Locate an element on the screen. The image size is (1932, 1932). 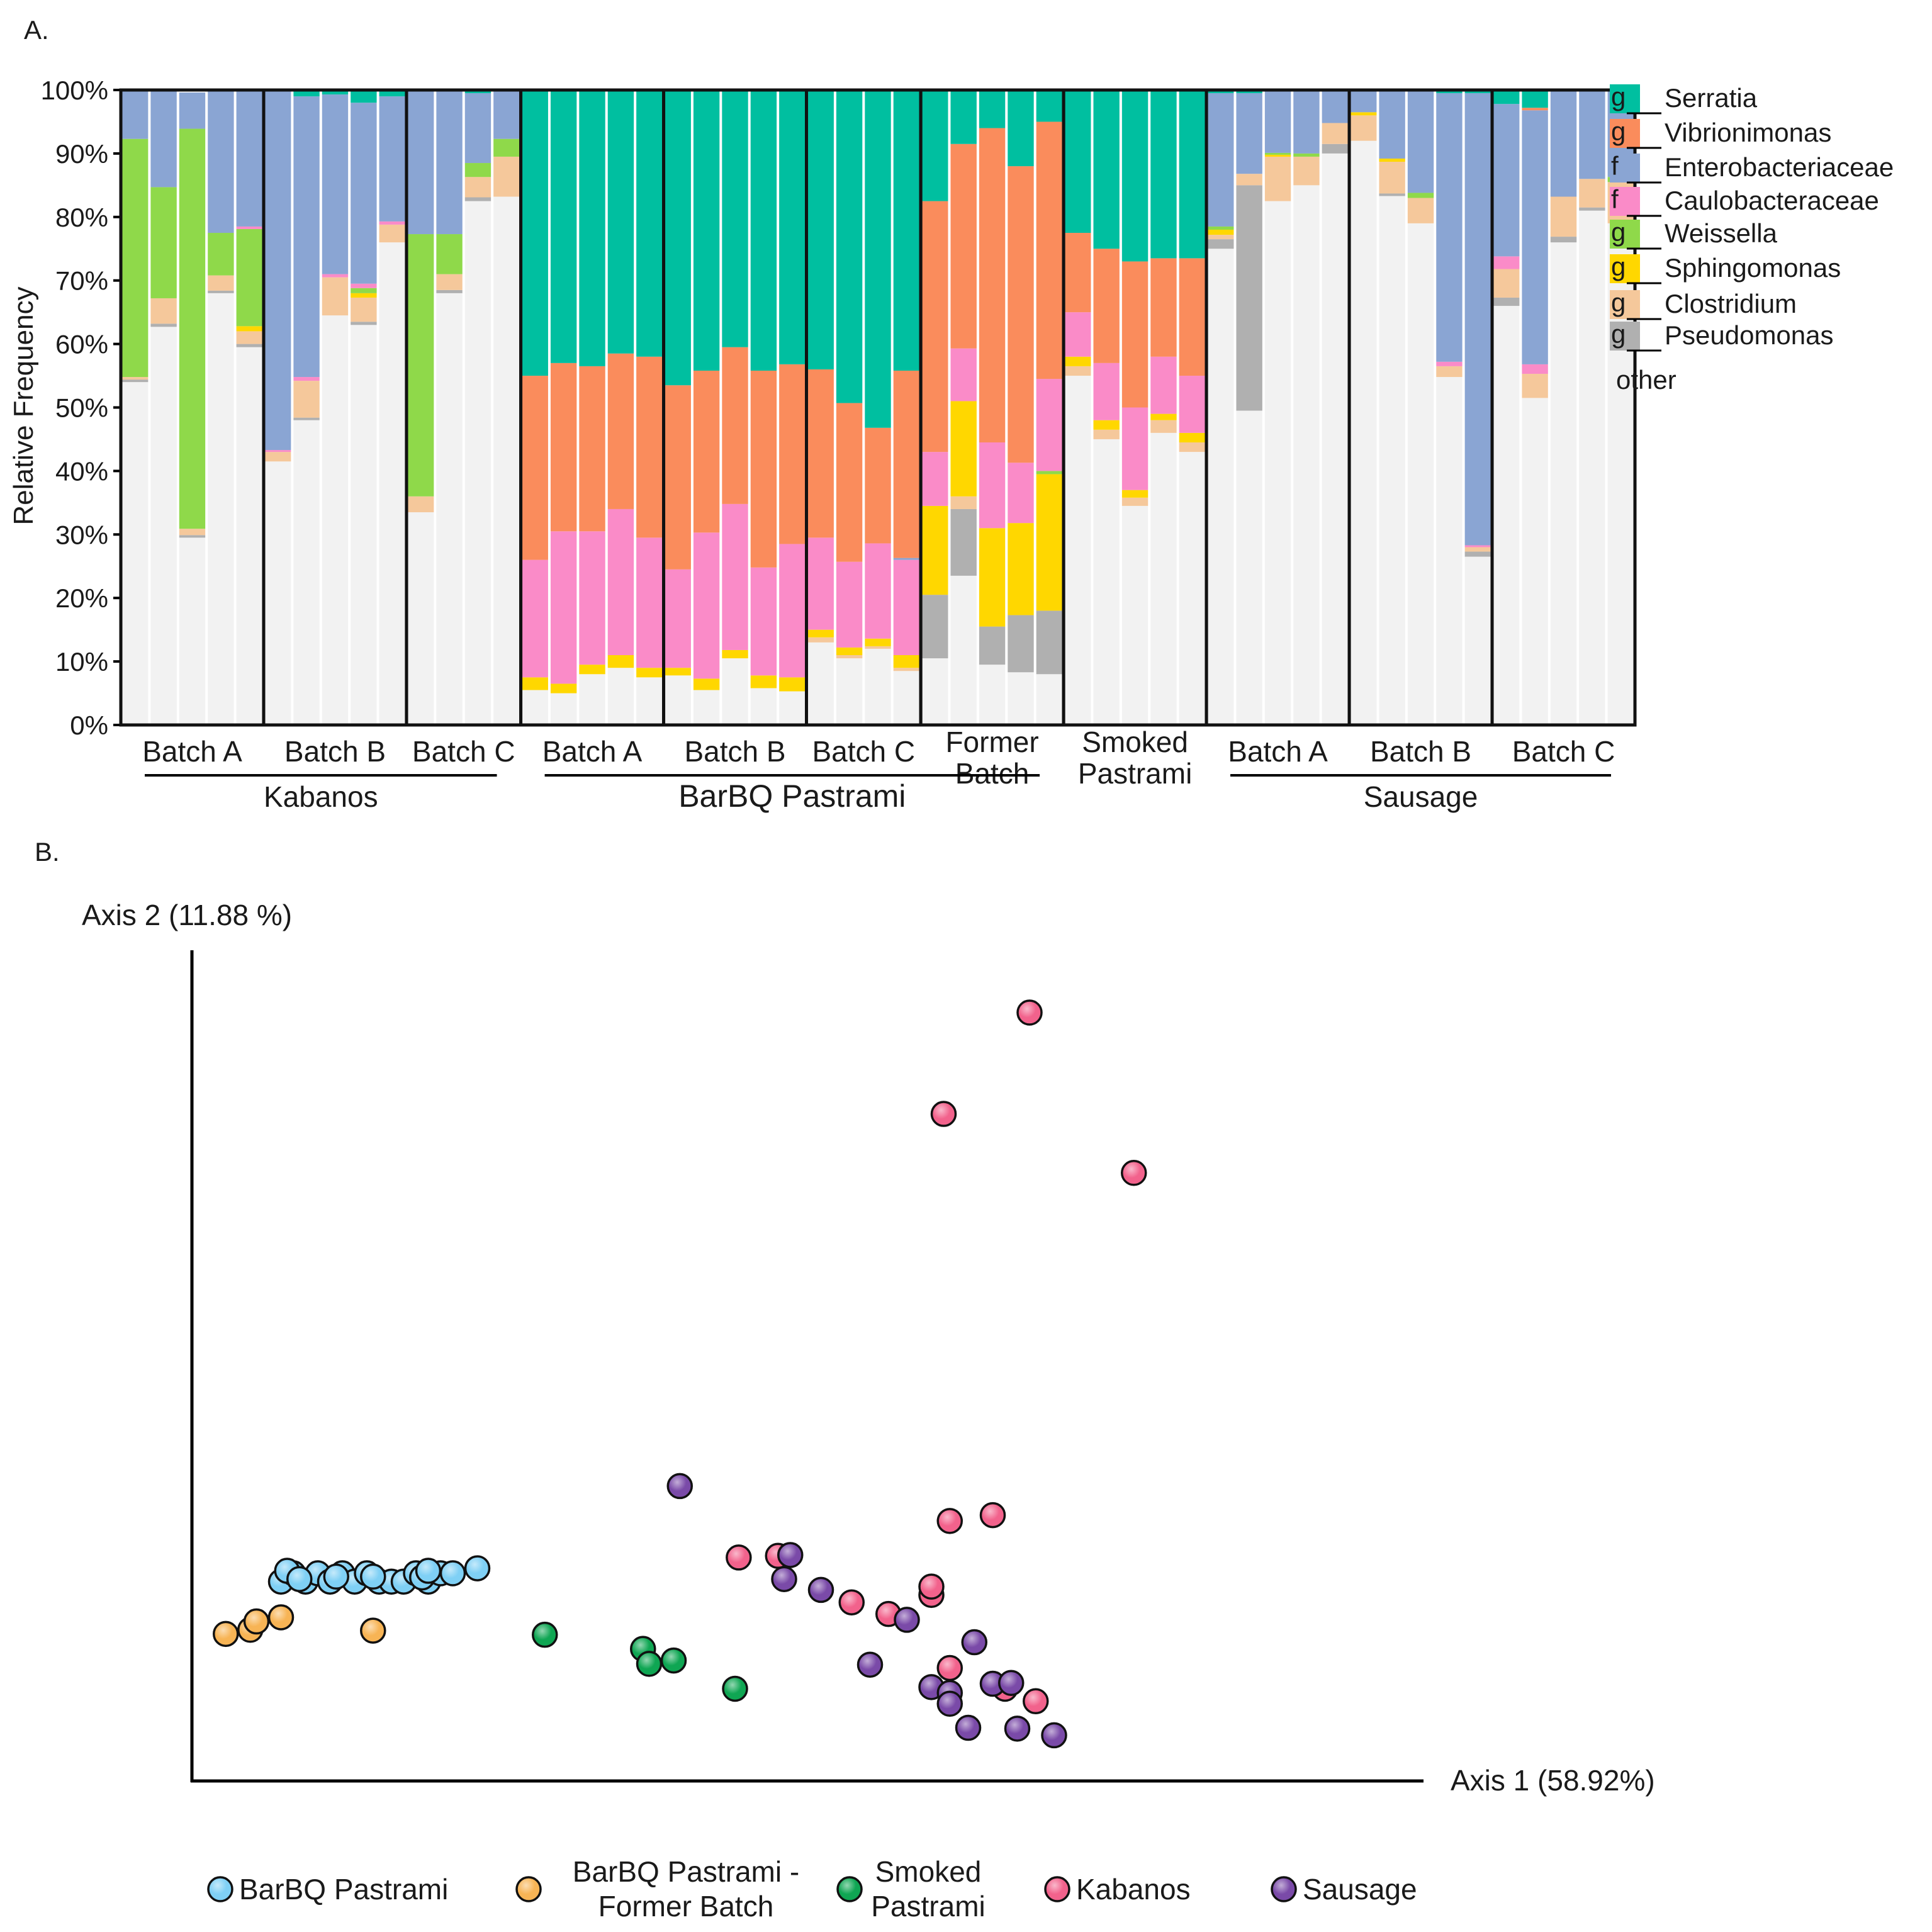
legend-label: other is located at coordinates (1646, 380).